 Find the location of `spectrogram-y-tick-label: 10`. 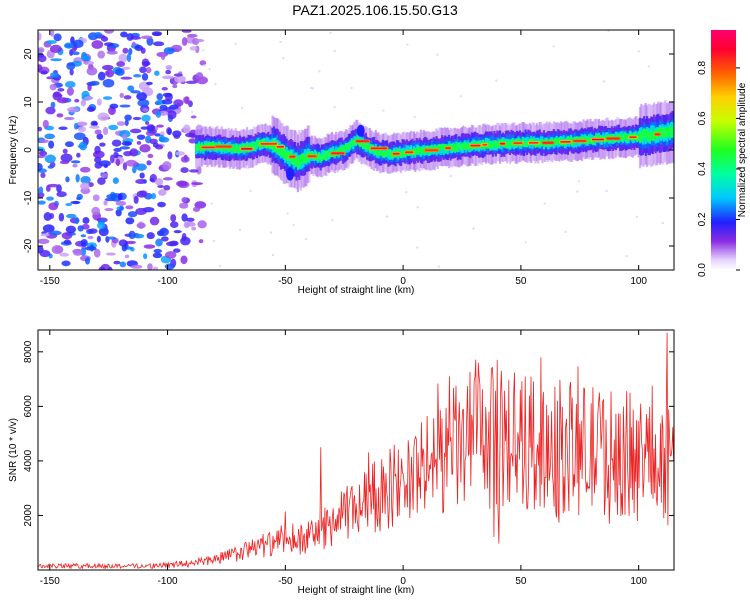

spectrogram-y-tick-label: 10 is located at coordinates (28, 102).